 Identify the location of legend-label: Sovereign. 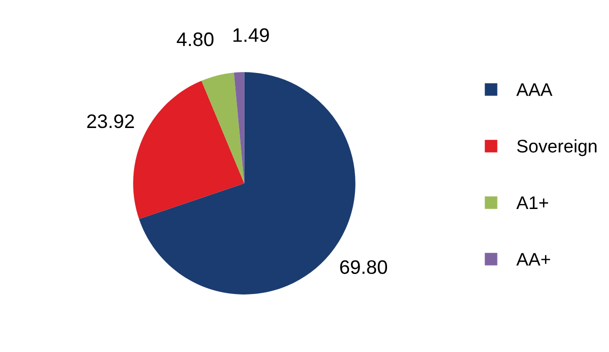
(556, 147).